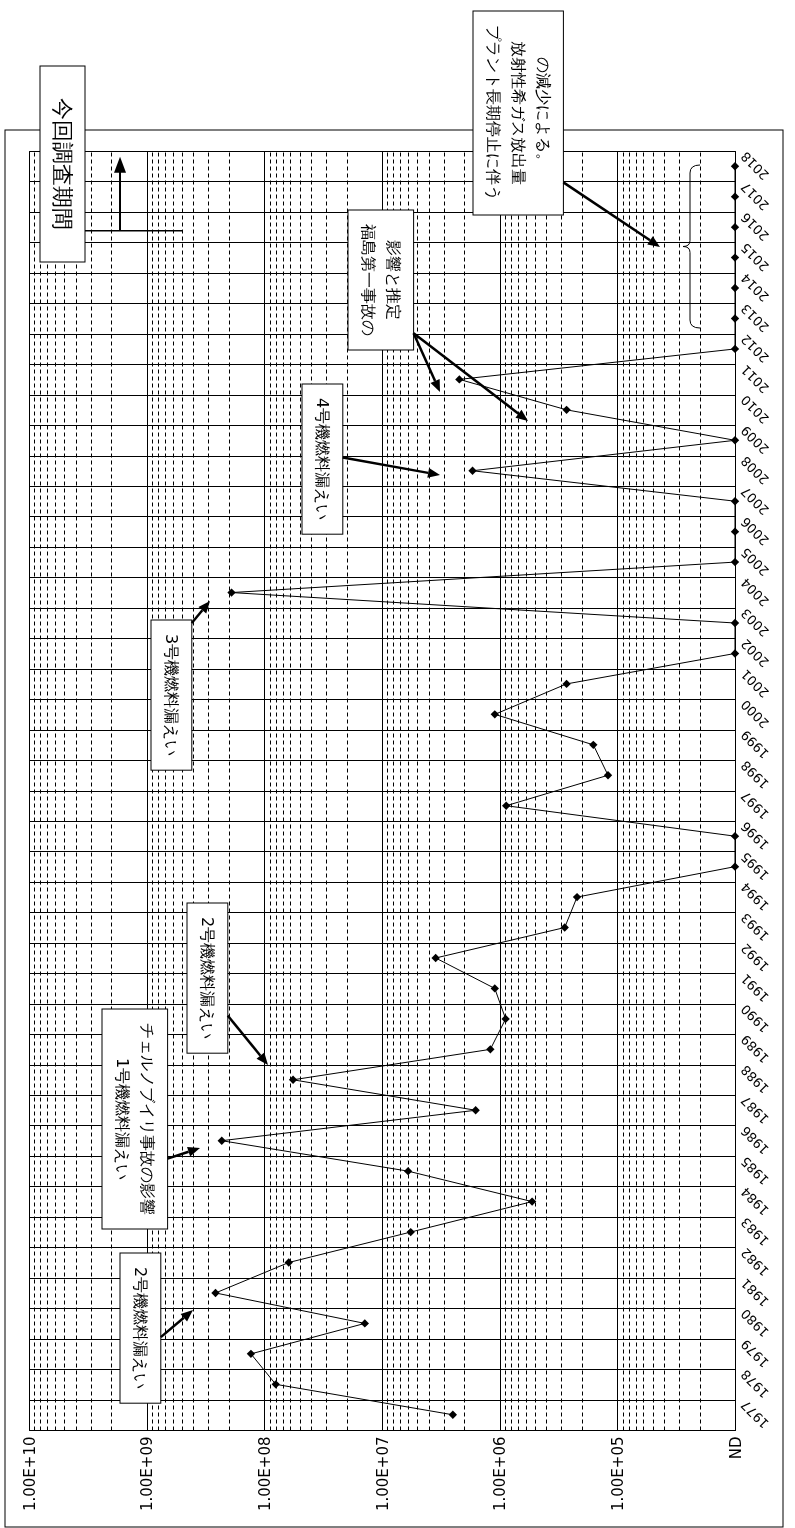  I want to click on annotation: 1号機燃料漏えいチェルノブイリ事故の影響, so click(134, 1119).